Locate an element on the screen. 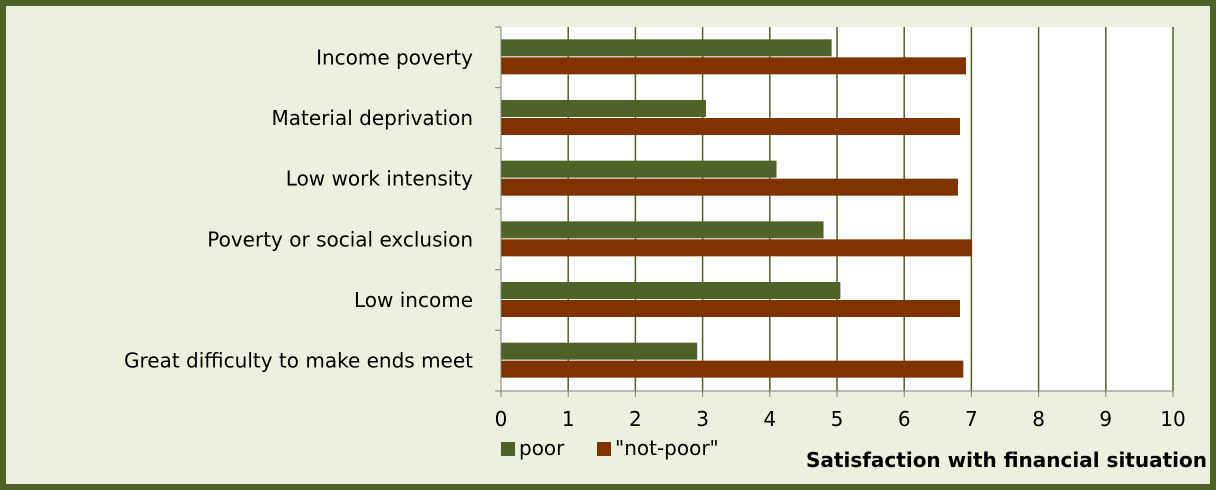 The height and width of the screenshot is (490, 1216). bar-poor-income-poverty is located at coordinates (666, 48).